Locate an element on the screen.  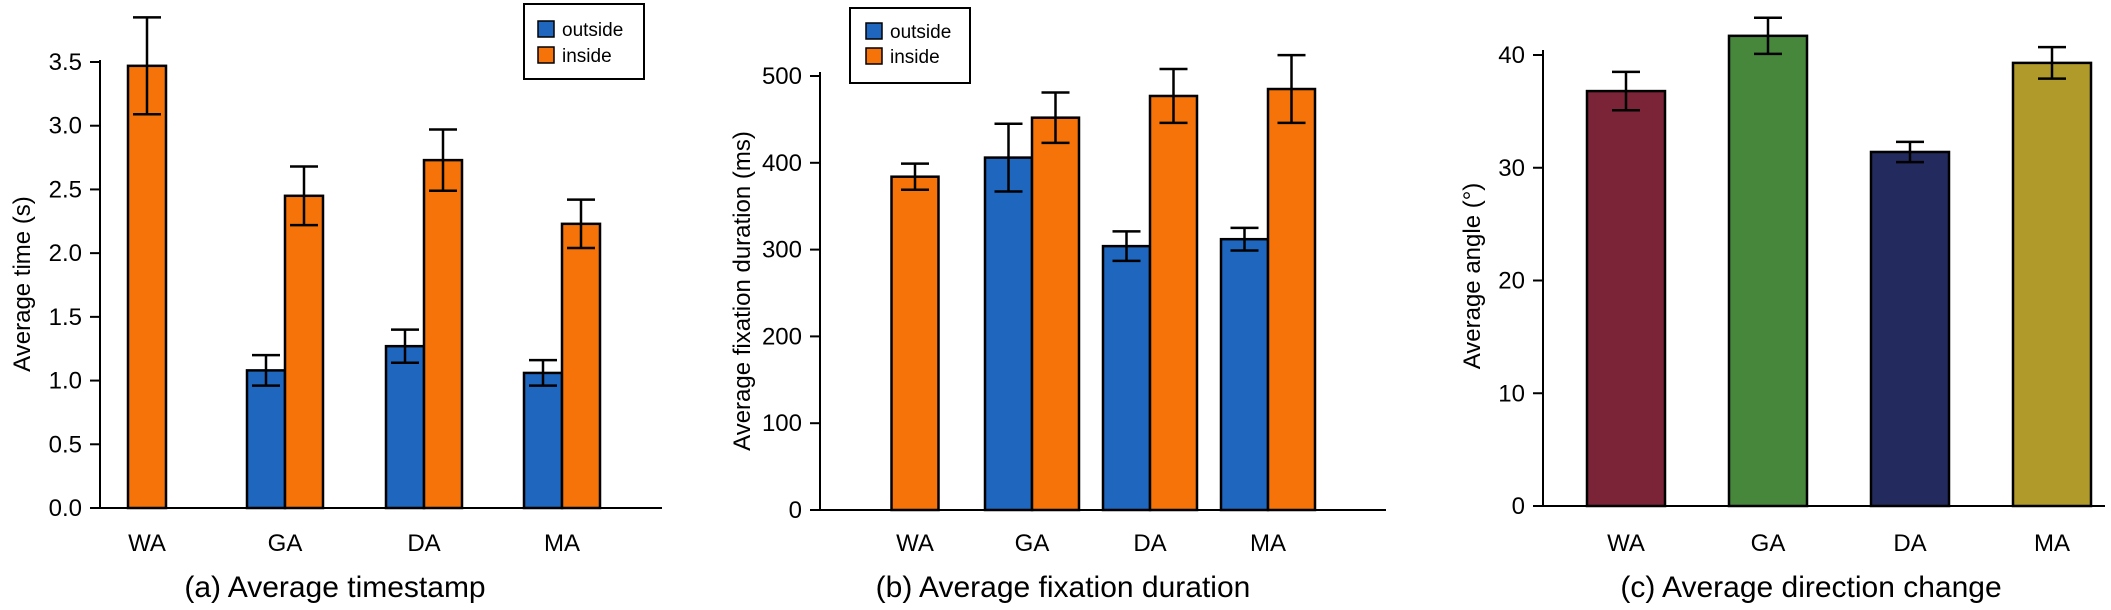
y-tick-label: 10 is located at coordinates (1511, 393).